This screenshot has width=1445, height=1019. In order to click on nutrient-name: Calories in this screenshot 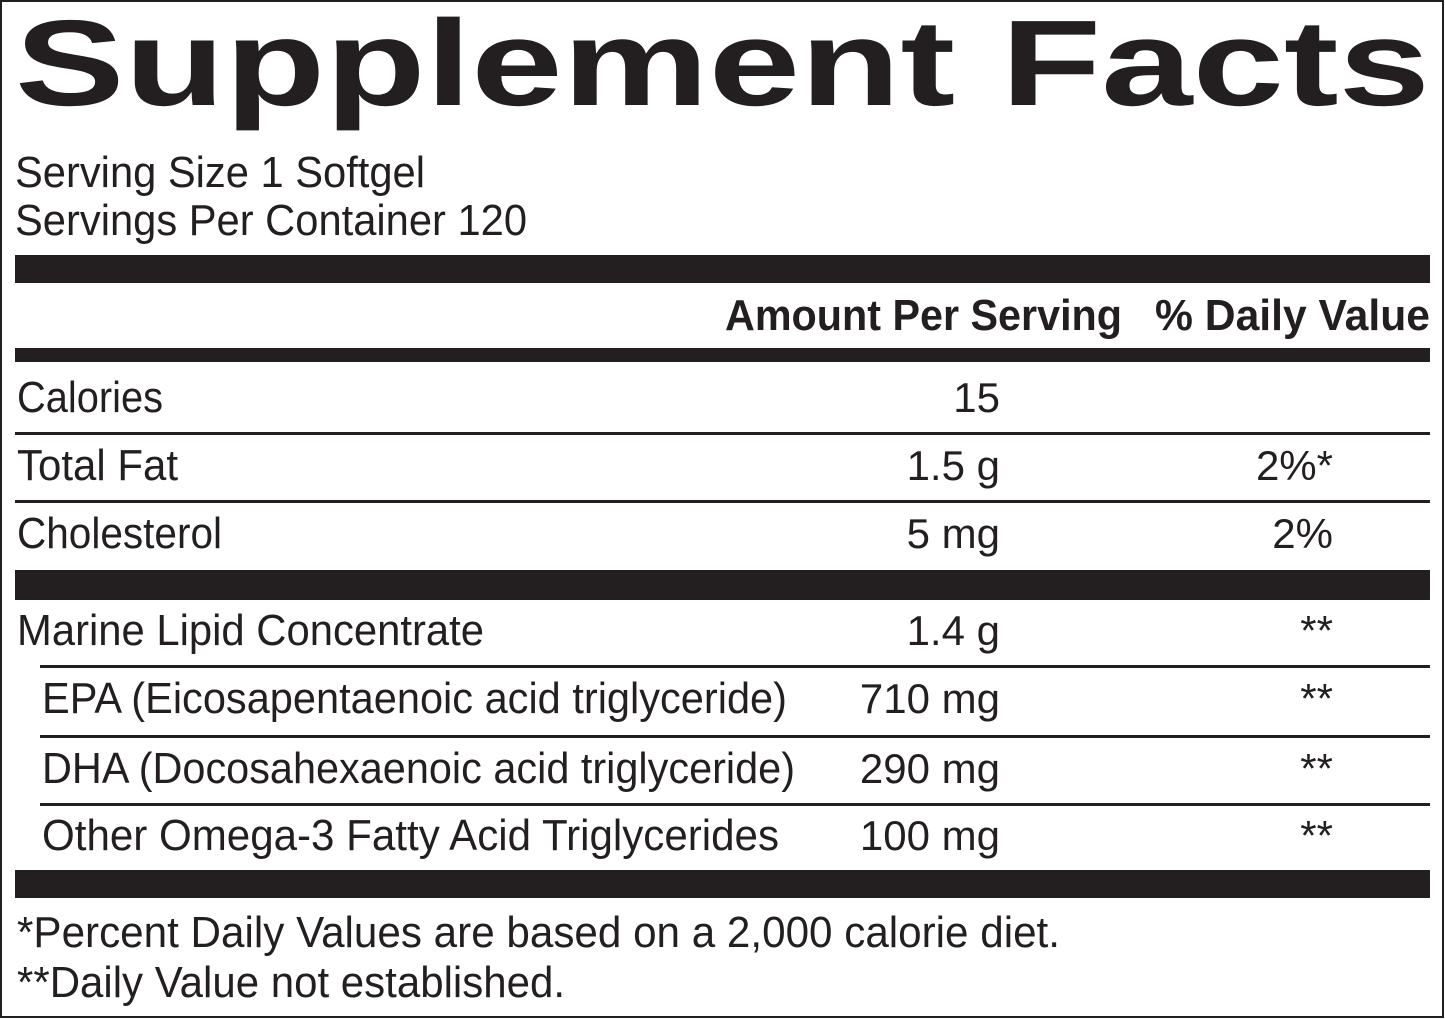, I will do `click(90, 397)`.